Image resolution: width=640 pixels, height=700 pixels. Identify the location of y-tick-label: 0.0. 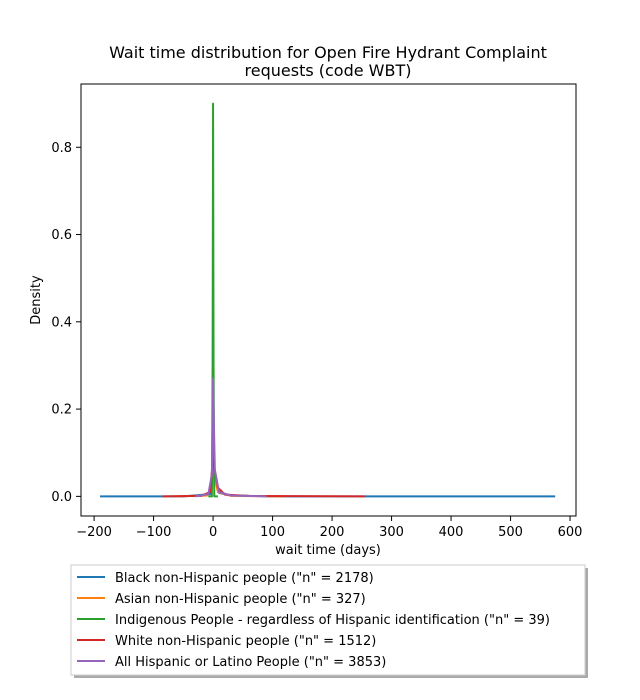
(61, 497).